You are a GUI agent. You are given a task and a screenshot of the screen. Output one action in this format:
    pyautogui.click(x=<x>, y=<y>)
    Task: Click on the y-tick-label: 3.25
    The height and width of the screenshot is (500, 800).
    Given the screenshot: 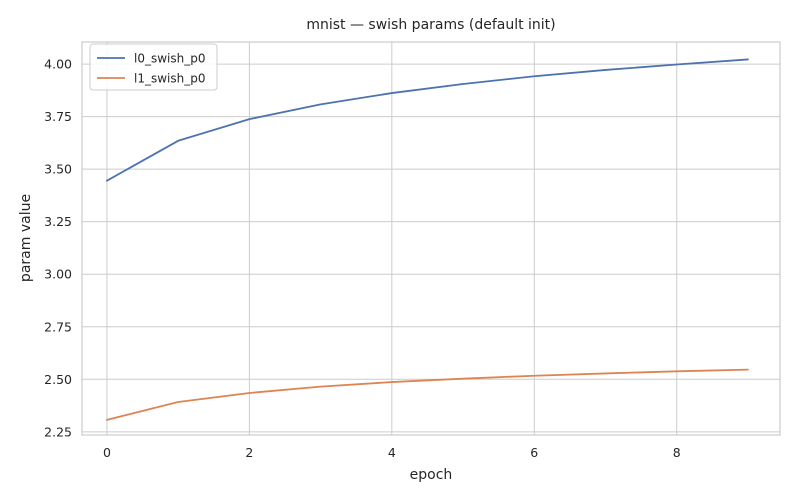 What is the action you would take?
    pyautogui.click(x=58, y=221)
    